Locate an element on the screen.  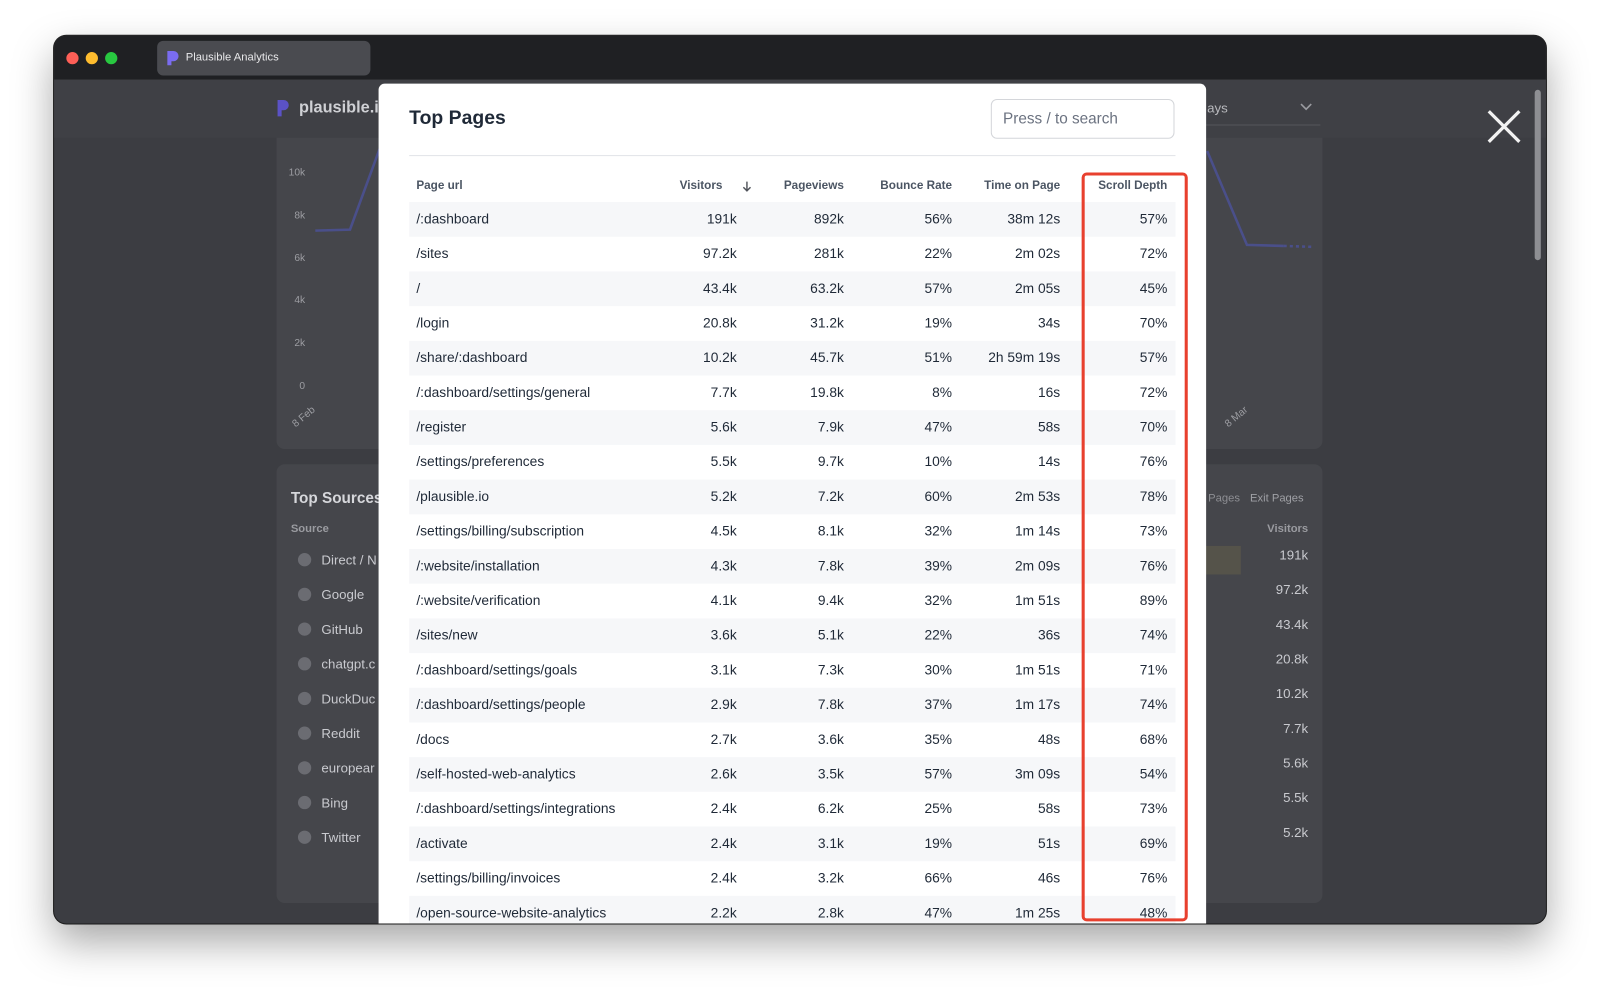
source-visitors: 43.4k is located at coordinates (1292, 624).